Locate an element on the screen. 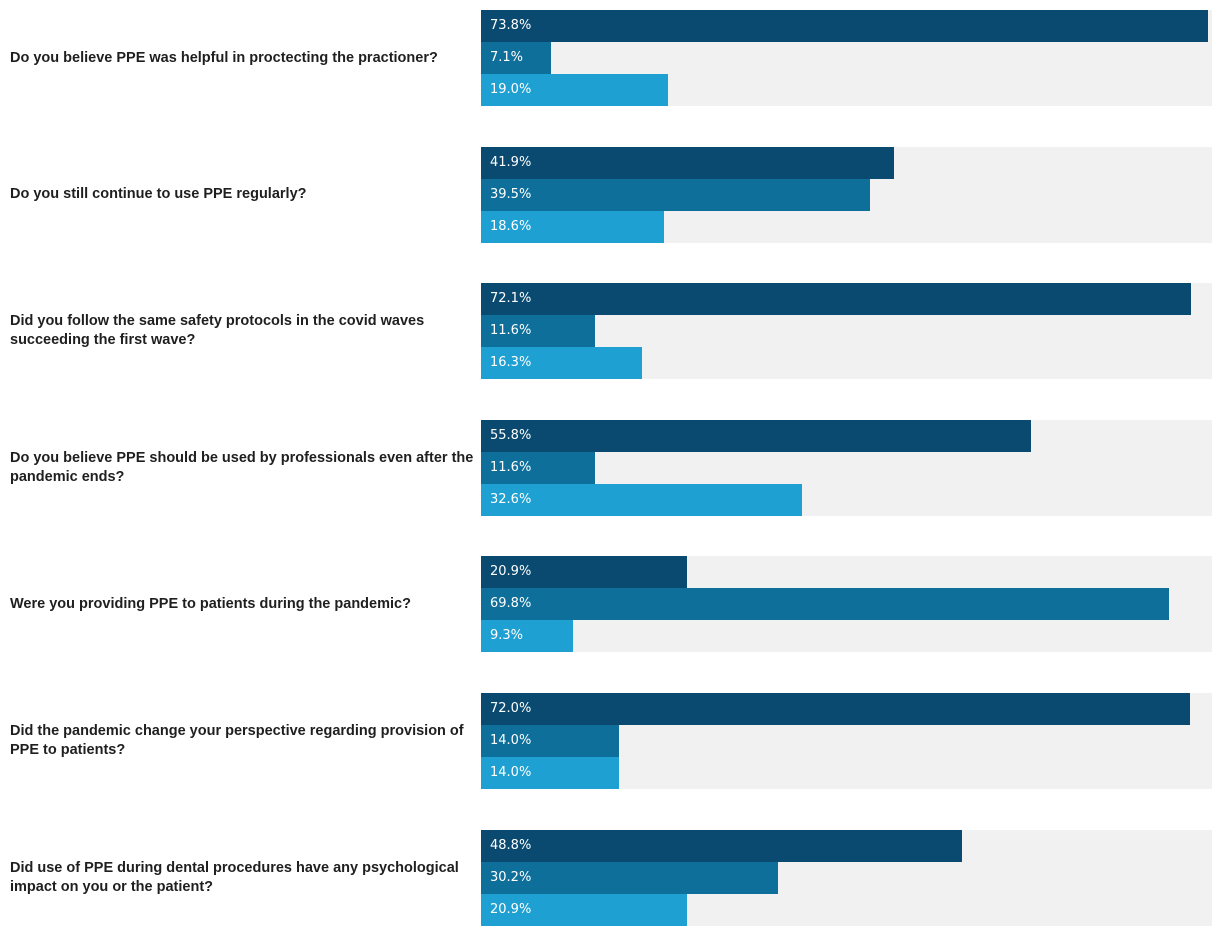 The height and width of the screenshot is (926, 1212). bar-value-label: 9.3% is located at coordinates (507, 636).